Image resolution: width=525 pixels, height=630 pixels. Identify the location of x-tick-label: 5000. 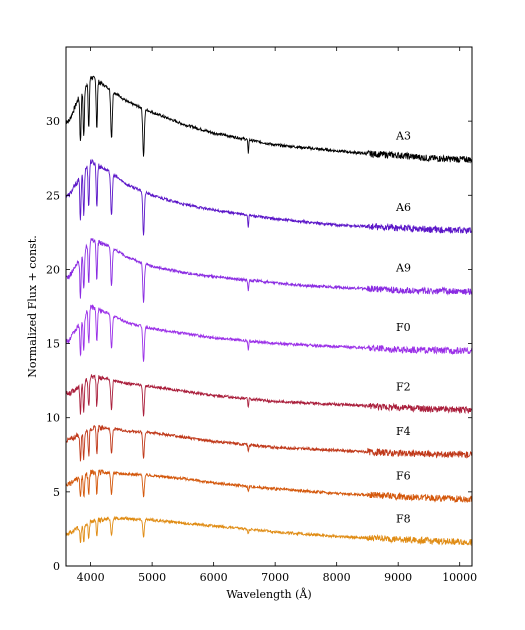
(152, 577).